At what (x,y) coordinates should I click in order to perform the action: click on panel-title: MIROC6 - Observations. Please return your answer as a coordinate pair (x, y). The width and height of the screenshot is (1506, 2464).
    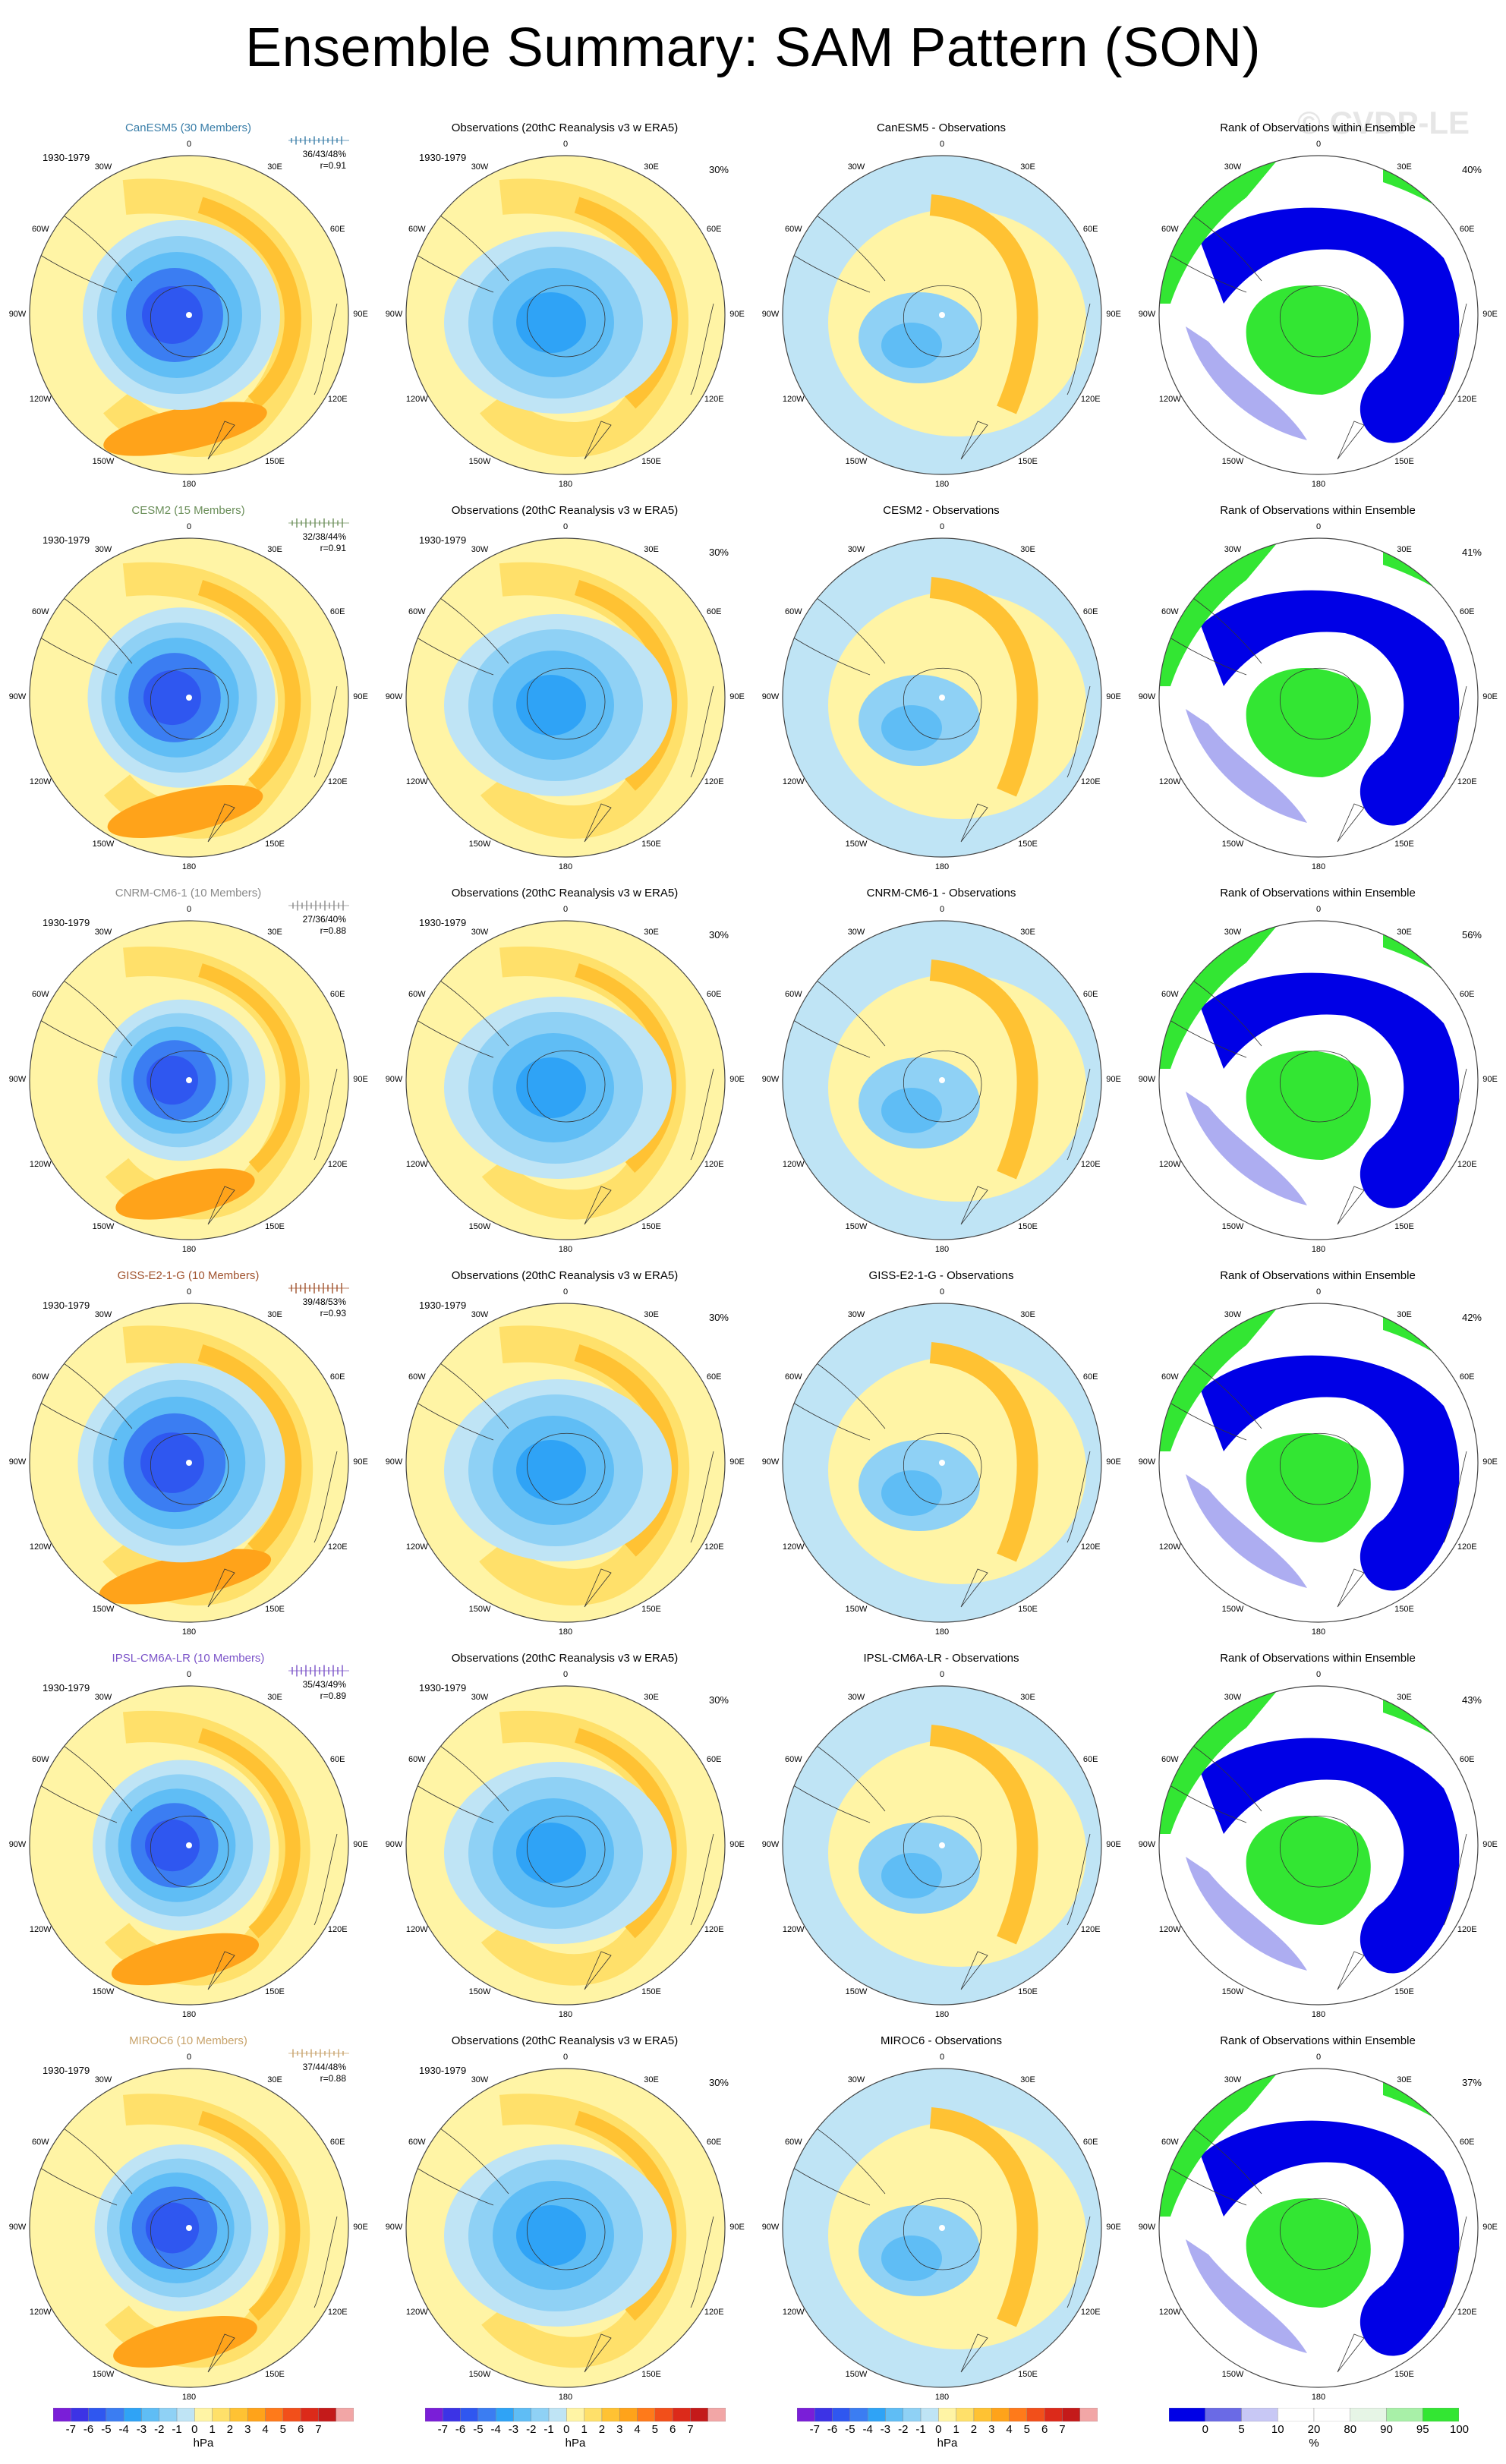
    Looking at the image, I should click on (941, 2040).